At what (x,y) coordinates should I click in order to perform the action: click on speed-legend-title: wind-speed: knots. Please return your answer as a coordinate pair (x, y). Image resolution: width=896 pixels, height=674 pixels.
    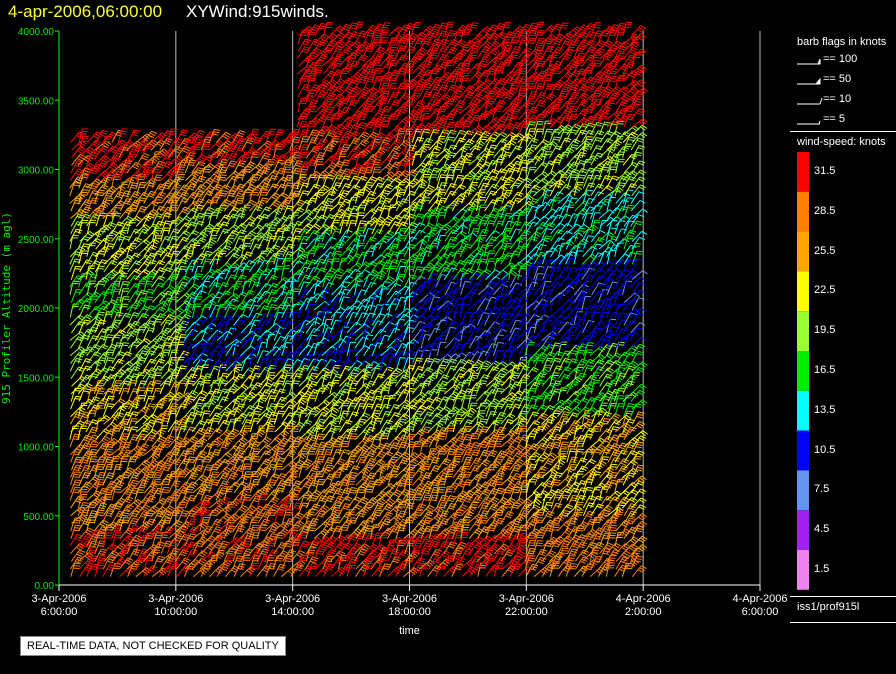
    Looking at the image, I should click on (841, 142).